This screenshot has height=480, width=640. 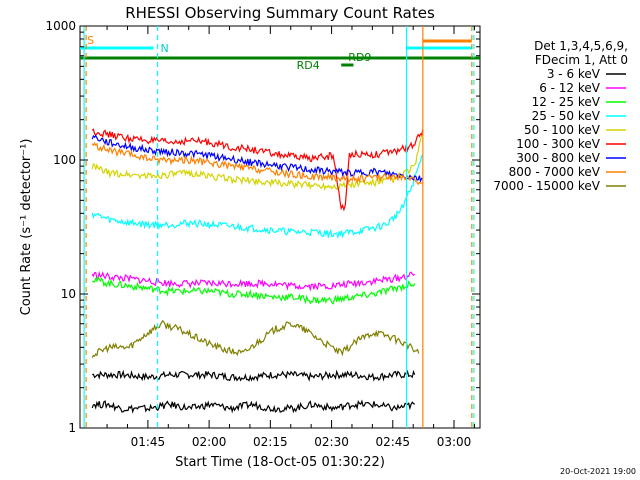 What do you see at coordinates (558, 144) in the screenshot?
I see `legend-label: 100 - 300 keV` at bounding box center [558, 144].